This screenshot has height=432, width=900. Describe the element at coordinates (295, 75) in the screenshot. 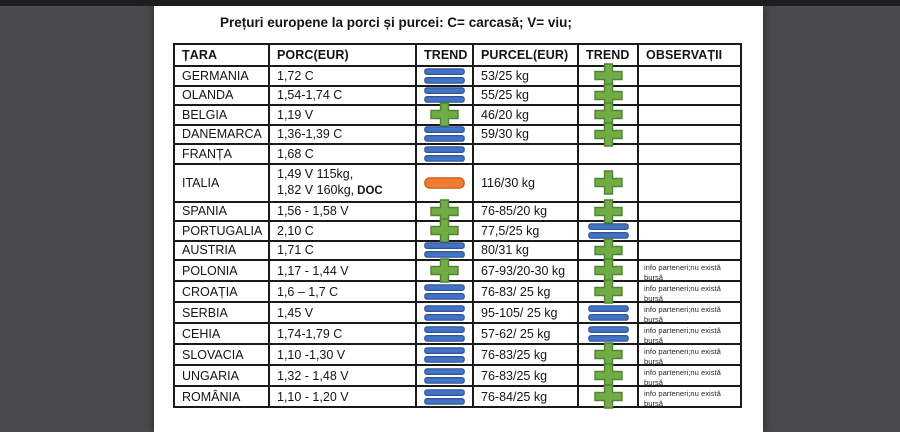

I see `porc-price: 1,72 C` at that location.